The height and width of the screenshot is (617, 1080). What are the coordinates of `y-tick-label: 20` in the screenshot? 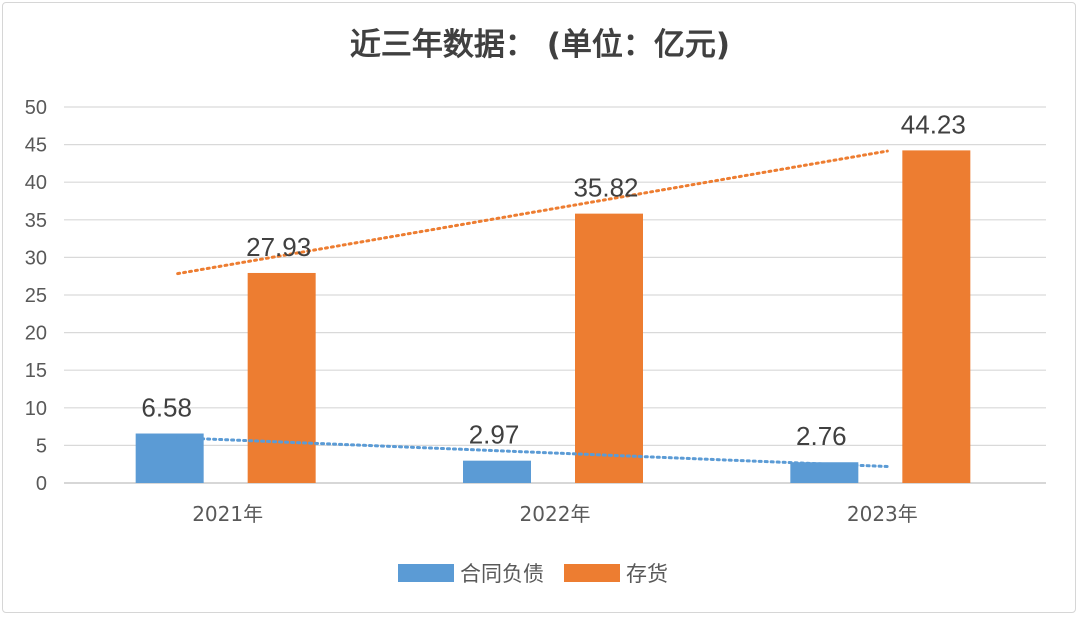 It's located at (36, 334).